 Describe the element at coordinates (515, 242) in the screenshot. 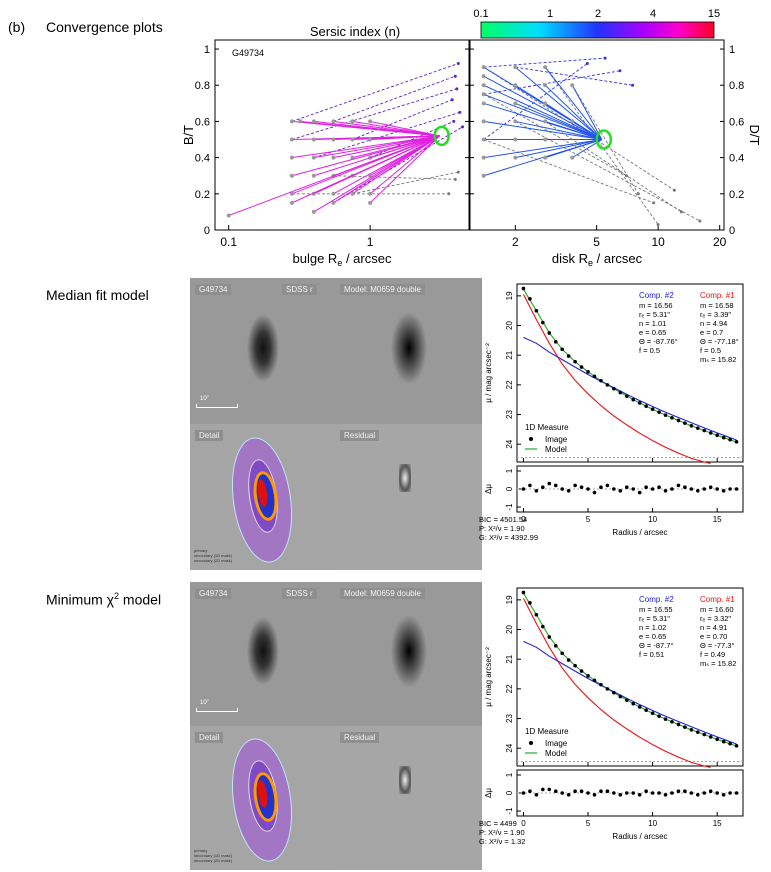

I see `x-tick-label: 2` at that location.